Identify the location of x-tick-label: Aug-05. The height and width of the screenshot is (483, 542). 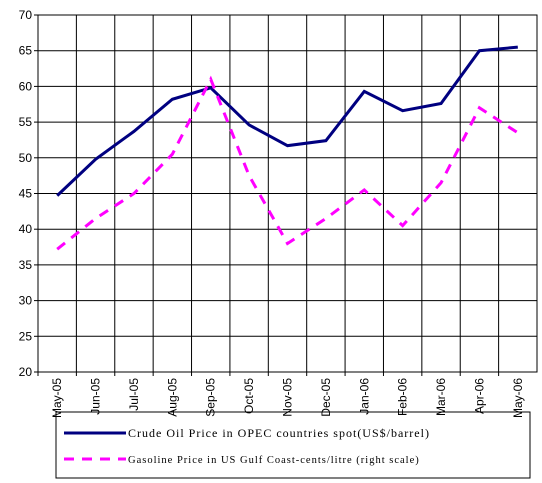
(172, 397).